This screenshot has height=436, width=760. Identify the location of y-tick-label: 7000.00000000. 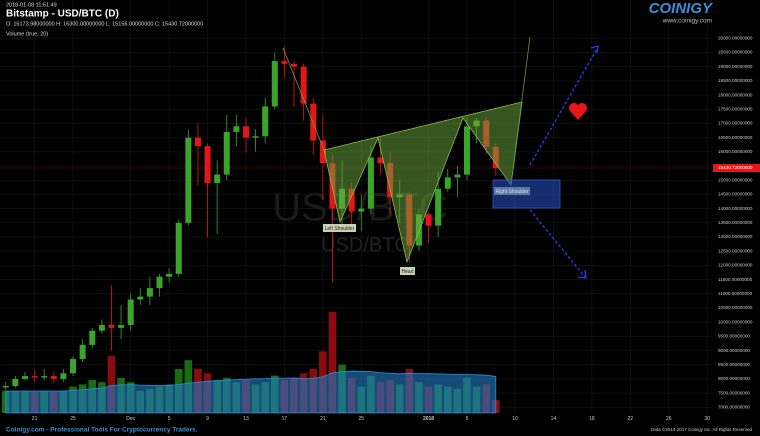
(734, 407).